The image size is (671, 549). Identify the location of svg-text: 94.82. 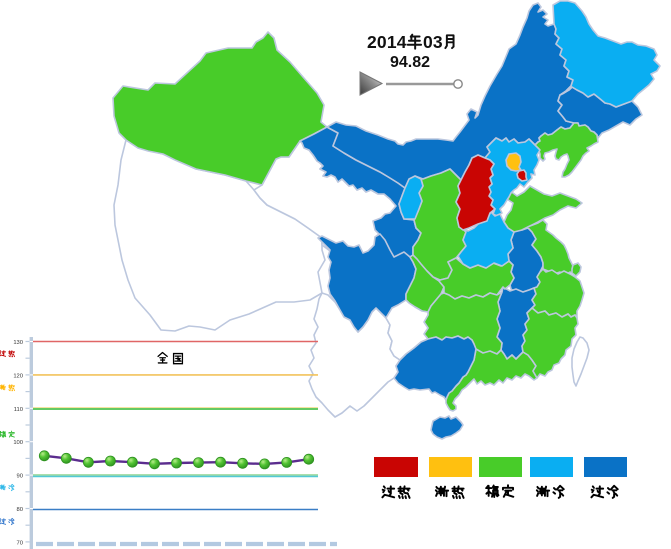
(410, 62).